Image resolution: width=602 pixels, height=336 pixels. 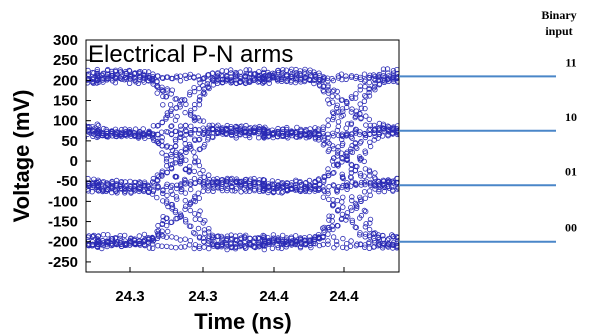 What do you see at coordinates (558, 15) in the screenshot?
I see `binary-input-header: Binary` at bounding box center [558, 15].